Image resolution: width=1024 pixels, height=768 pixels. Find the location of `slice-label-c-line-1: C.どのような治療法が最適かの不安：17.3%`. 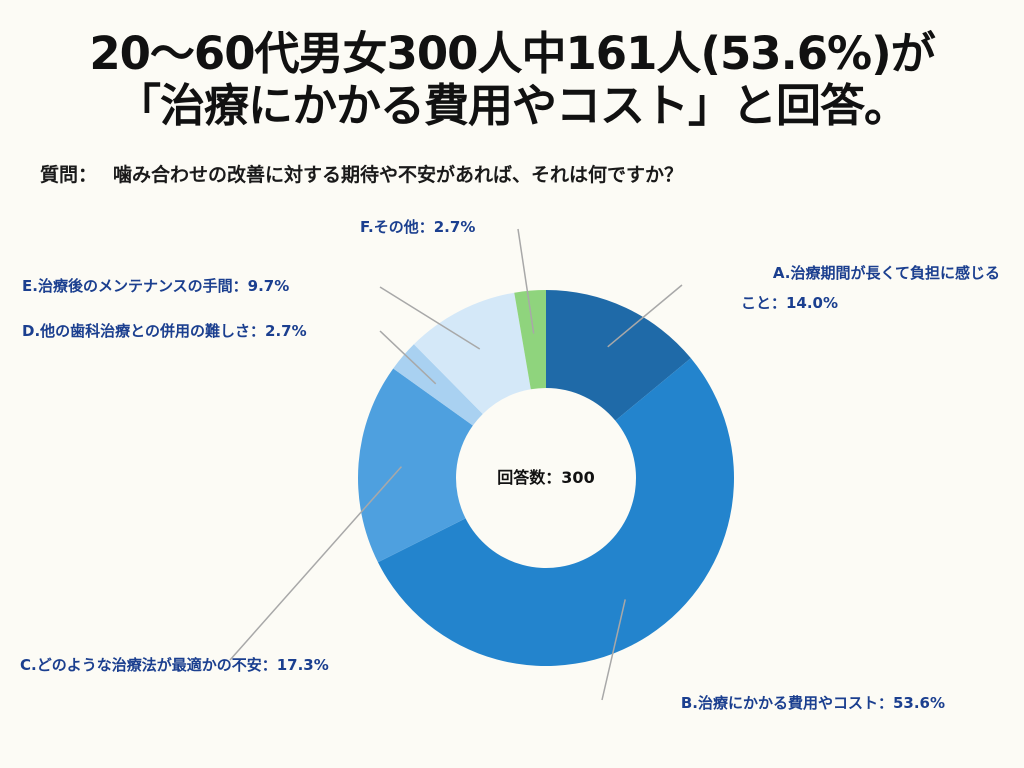

slice-label-c-line-1: C.どのような治療法が最適かの不安：17.3% is located at coordinates (174, 665).